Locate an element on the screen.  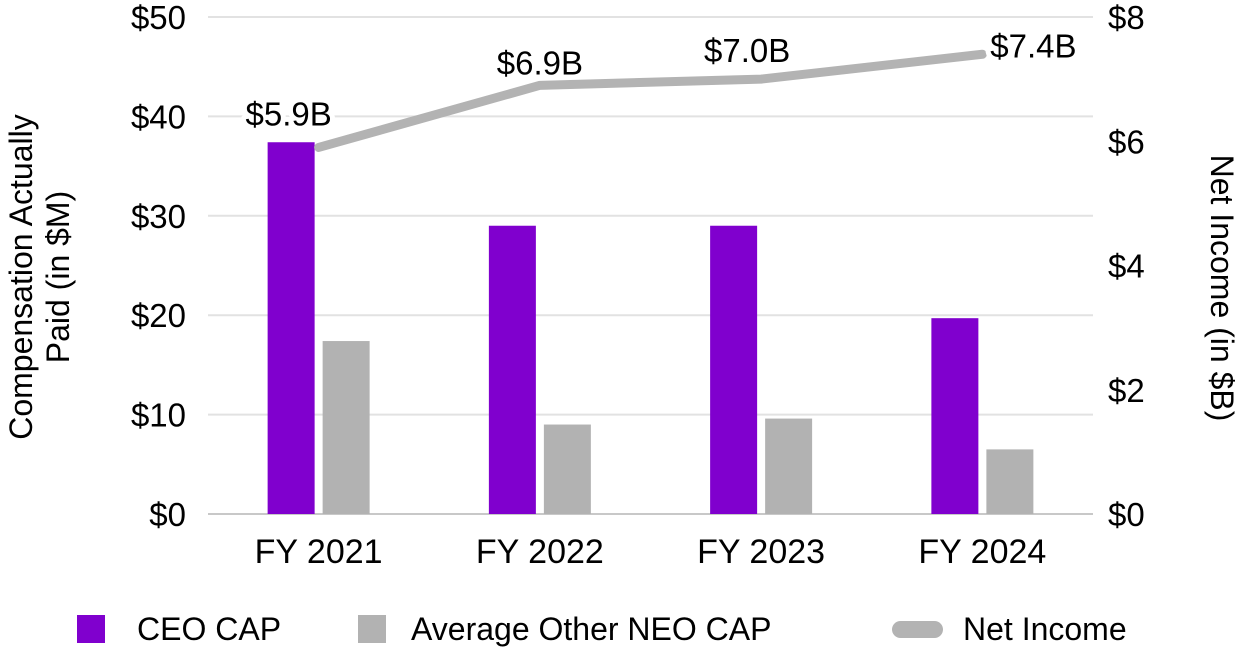
legend-item-net-income: Net Income is located at coordinates (1009, 628).